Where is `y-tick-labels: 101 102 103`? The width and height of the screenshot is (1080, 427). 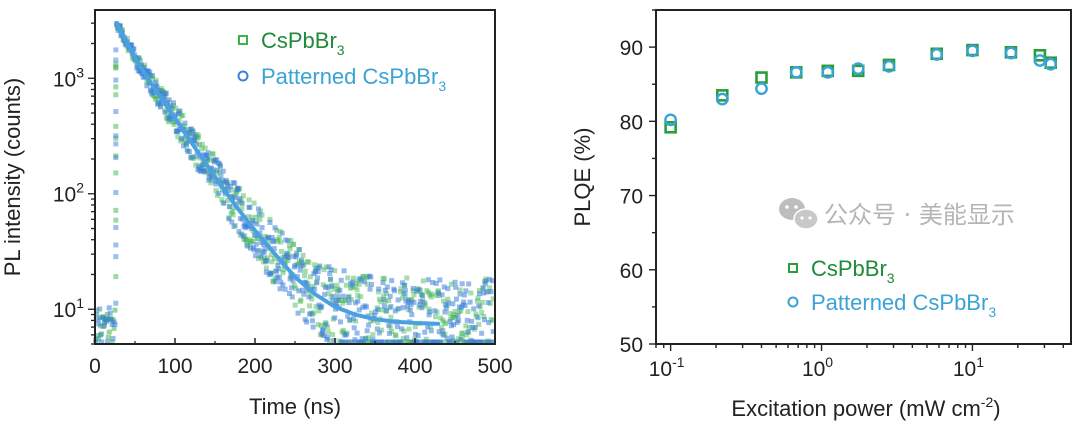 y-tick-labels: 101 102 103 is located at coordinates (68, 193).